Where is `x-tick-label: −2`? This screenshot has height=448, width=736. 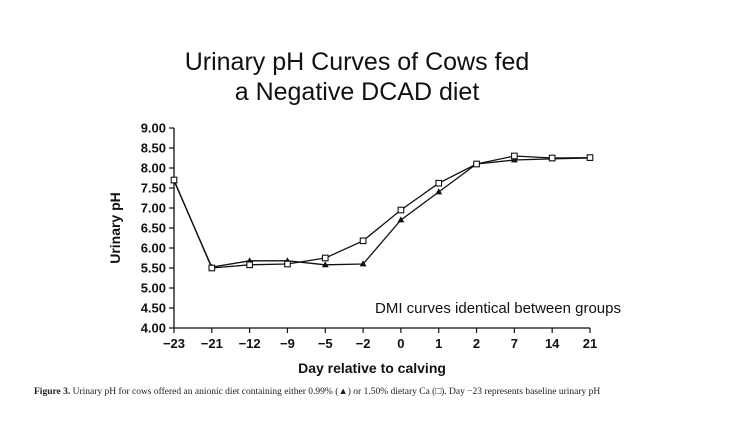 x-tick-label: −2 is located at coordinates (363, 343).